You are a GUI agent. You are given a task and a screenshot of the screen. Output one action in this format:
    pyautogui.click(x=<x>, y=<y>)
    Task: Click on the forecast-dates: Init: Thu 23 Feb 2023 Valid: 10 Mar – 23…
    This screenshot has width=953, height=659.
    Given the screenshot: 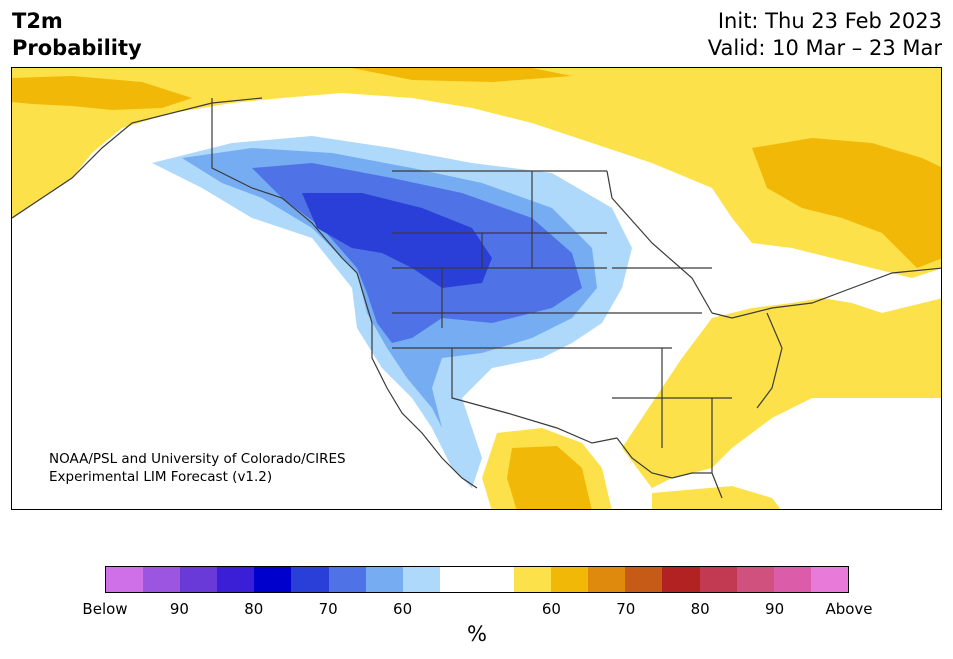 What is the action you would take?
    pyautogui.click(x=825, y=35)
    